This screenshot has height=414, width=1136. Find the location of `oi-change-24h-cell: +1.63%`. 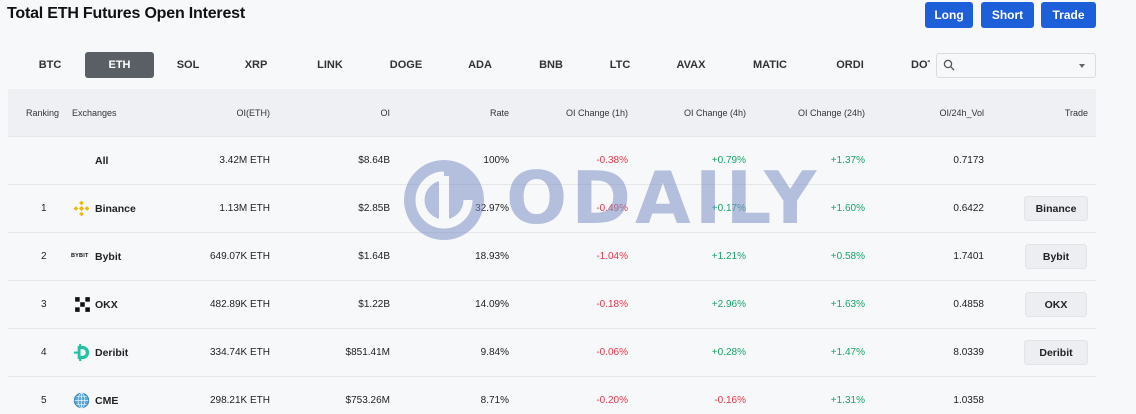

oi-change-24h-cell: +1.63% is located at coordinates (847, 304).